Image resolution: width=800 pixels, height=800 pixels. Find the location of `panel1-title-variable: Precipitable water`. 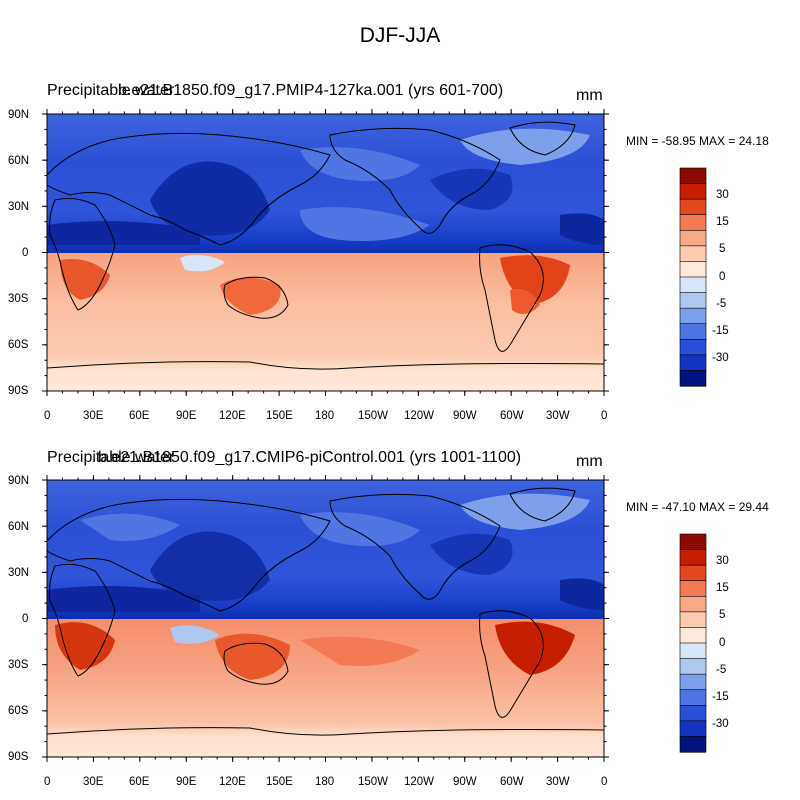

panel1-title-variable: Precipitable water is located at coordinates (111, 90).